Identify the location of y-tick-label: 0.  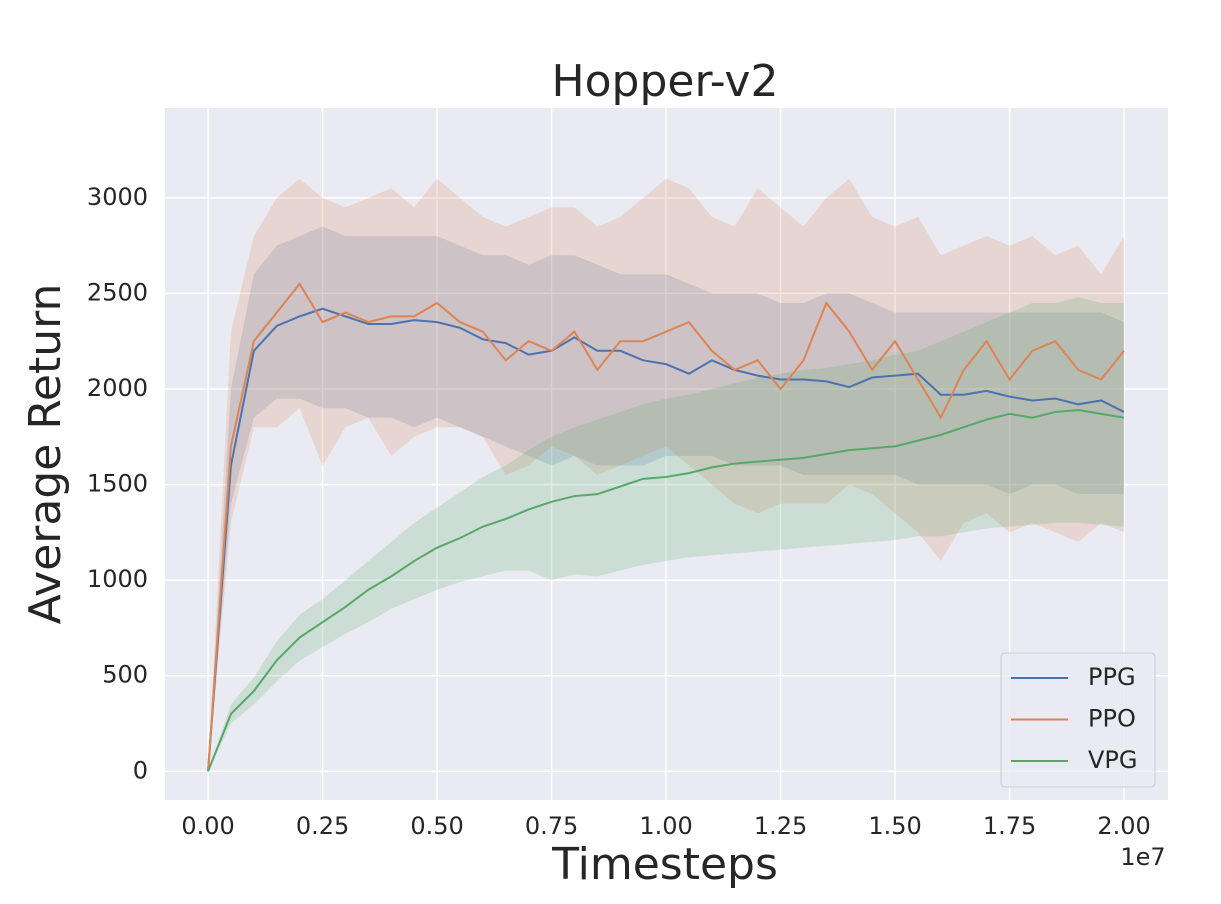
(140, 770).